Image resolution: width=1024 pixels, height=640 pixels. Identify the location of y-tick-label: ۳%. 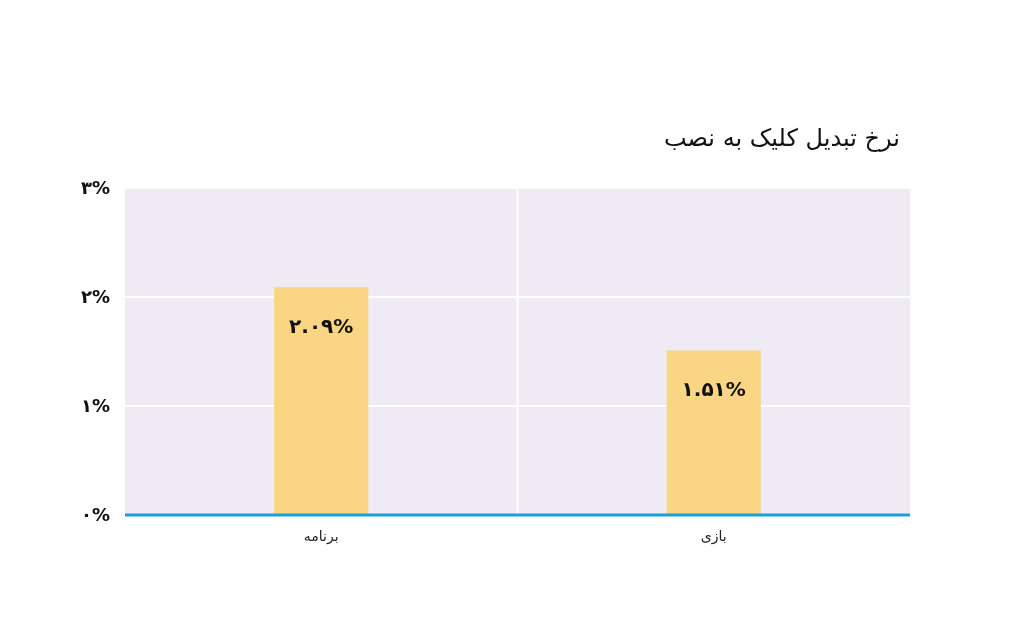
(95, 188).